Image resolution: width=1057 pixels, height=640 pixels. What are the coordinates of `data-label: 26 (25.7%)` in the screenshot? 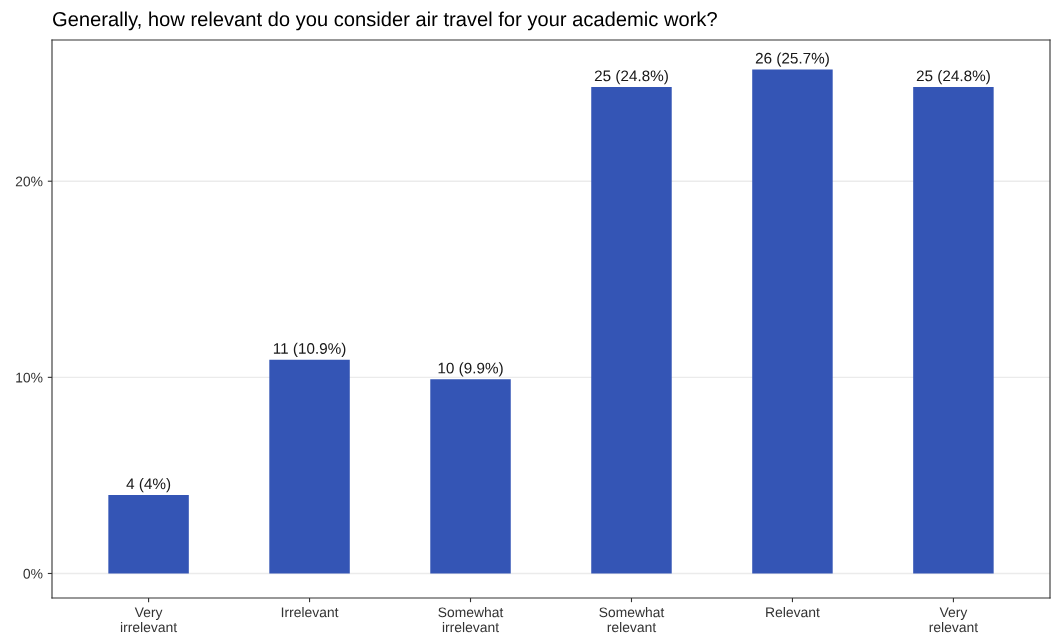 It's located at (792, 59).